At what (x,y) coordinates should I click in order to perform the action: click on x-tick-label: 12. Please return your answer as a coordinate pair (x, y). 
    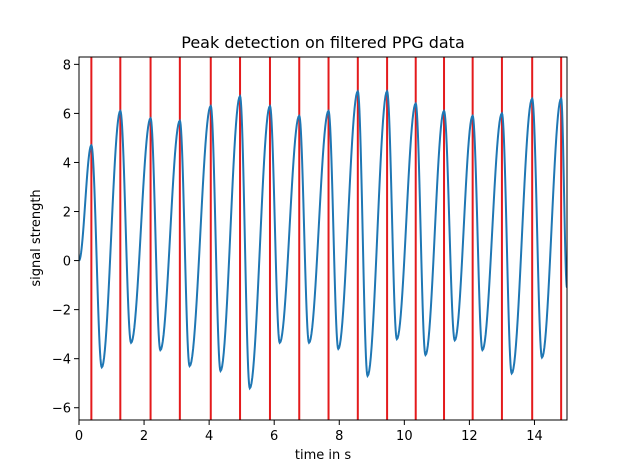
    Looking at the image, I should click on (469, 436).